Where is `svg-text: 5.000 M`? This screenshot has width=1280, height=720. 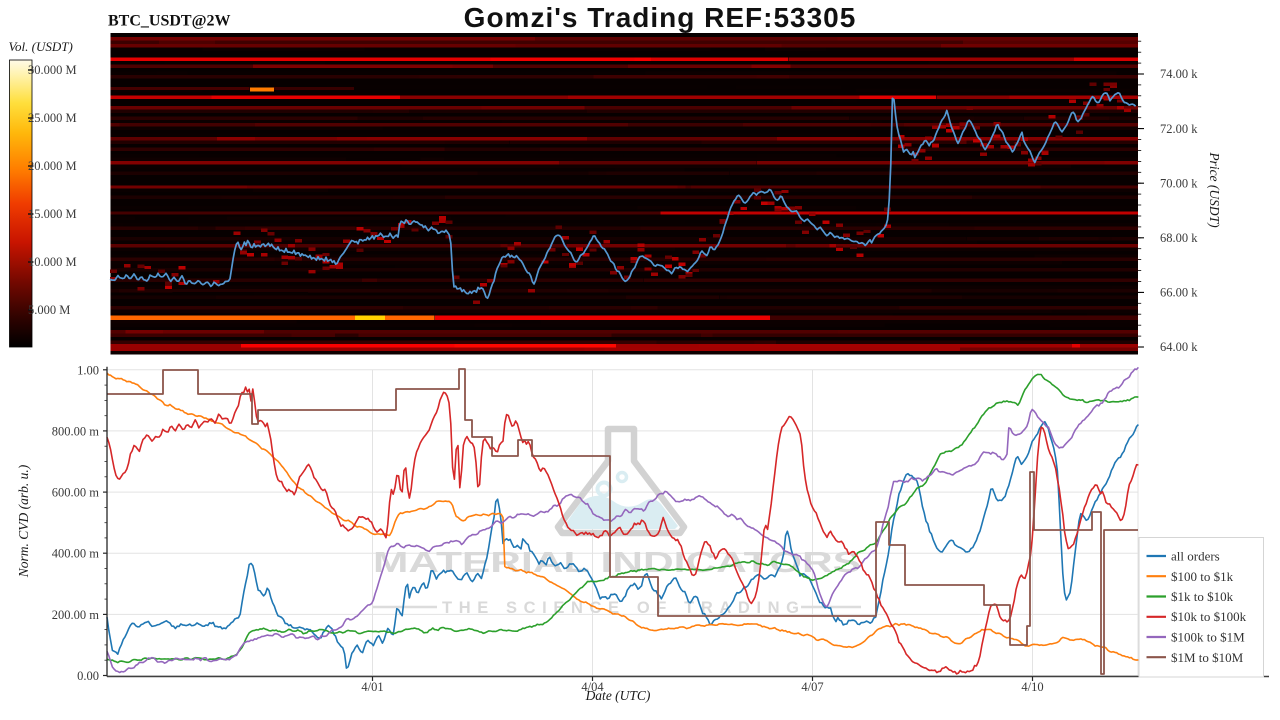 svg-text: 5.000 M is located at coordinates (49, 310).